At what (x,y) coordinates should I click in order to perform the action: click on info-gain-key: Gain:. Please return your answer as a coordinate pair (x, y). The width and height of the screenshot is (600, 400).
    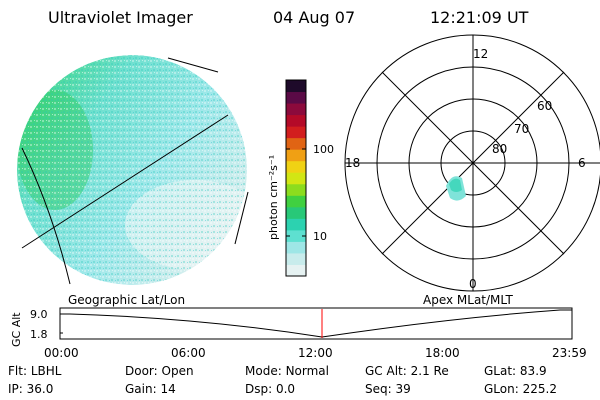
    Looking at the image, I should click on (141, 389).